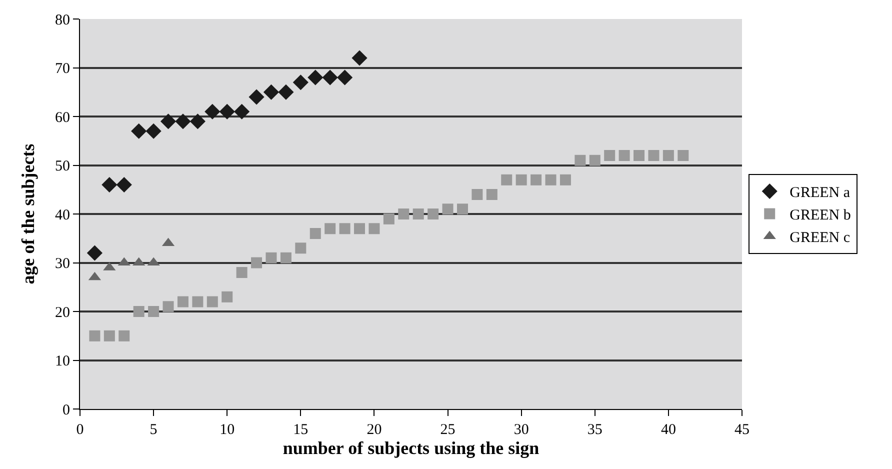 Image resolution: width=892 pixels, height=469 pixels. I want to click on x-tick-label: 35, so click(594, 430).